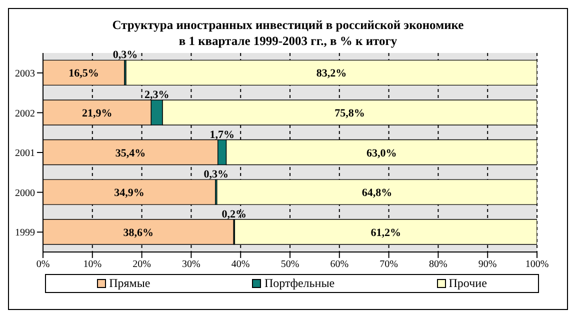  Describe the element at coordinates (157, 94) in the screenshot. I see `data-label: 2,3%` at that location.